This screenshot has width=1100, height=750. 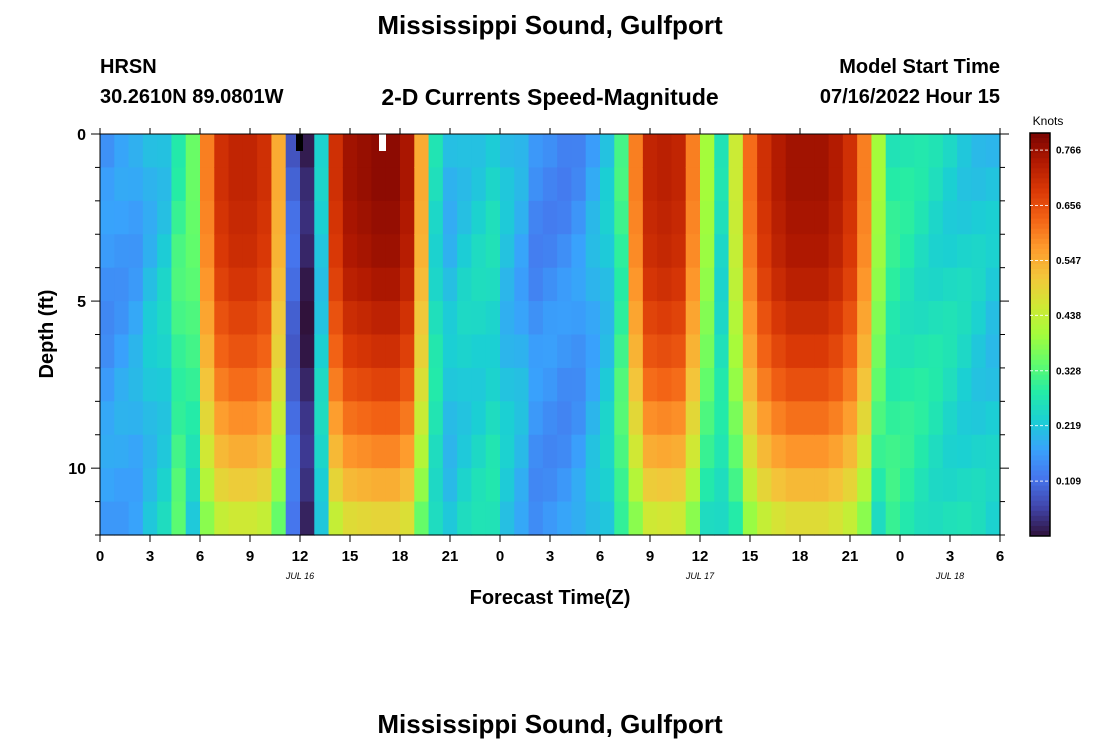 What do you see at coordinates (750, 556) in the screenshot?
I see `x-tick-label: 15` at bounding box center [750, 556].